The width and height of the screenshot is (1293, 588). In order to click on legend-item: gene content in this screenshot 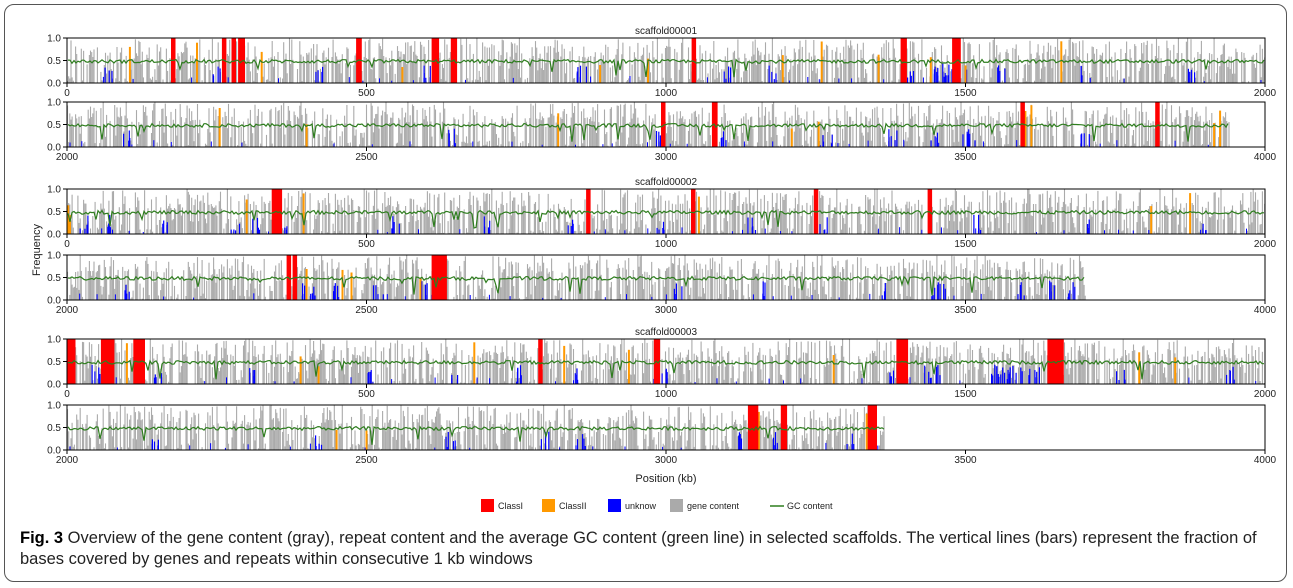, I will do `click(705, 505)`.